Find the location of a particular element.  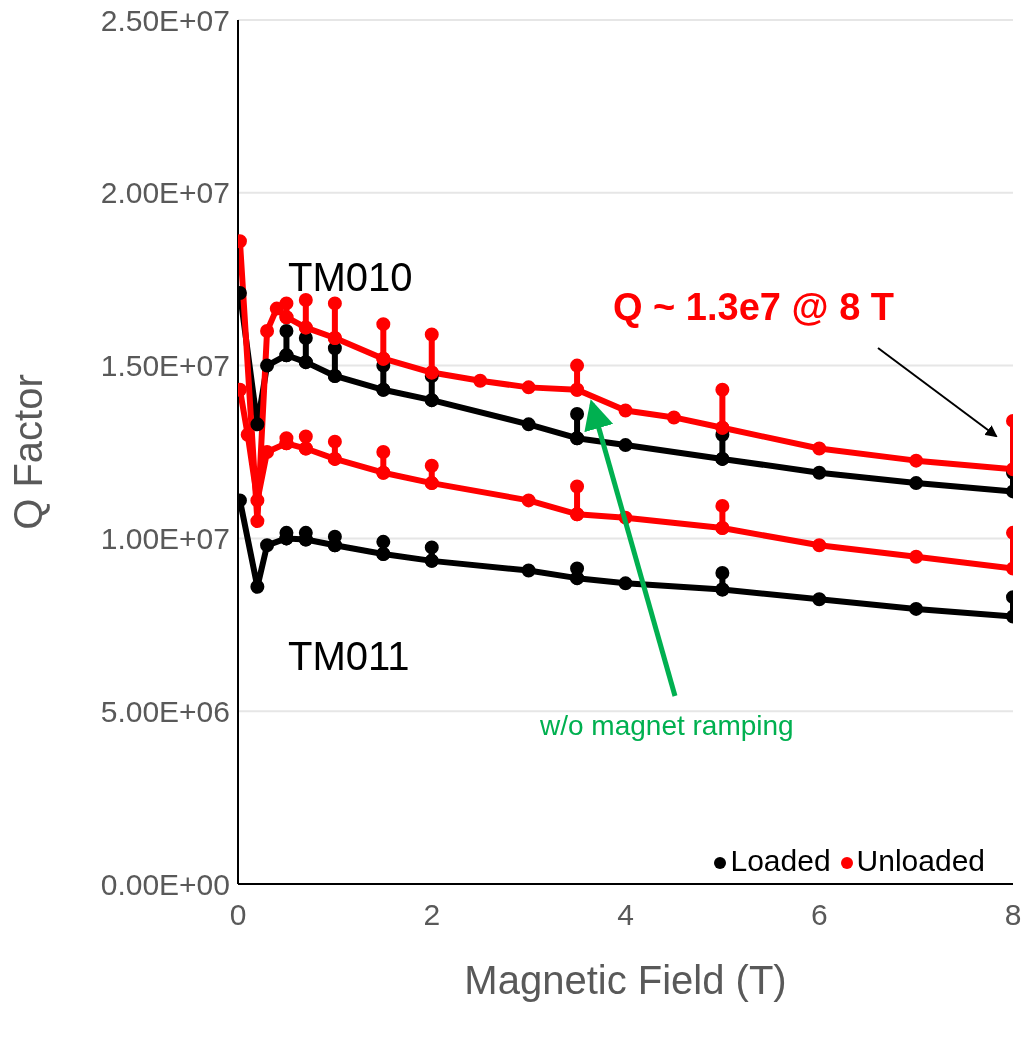

annotation: TM010 is located at coordinates (350, 277).